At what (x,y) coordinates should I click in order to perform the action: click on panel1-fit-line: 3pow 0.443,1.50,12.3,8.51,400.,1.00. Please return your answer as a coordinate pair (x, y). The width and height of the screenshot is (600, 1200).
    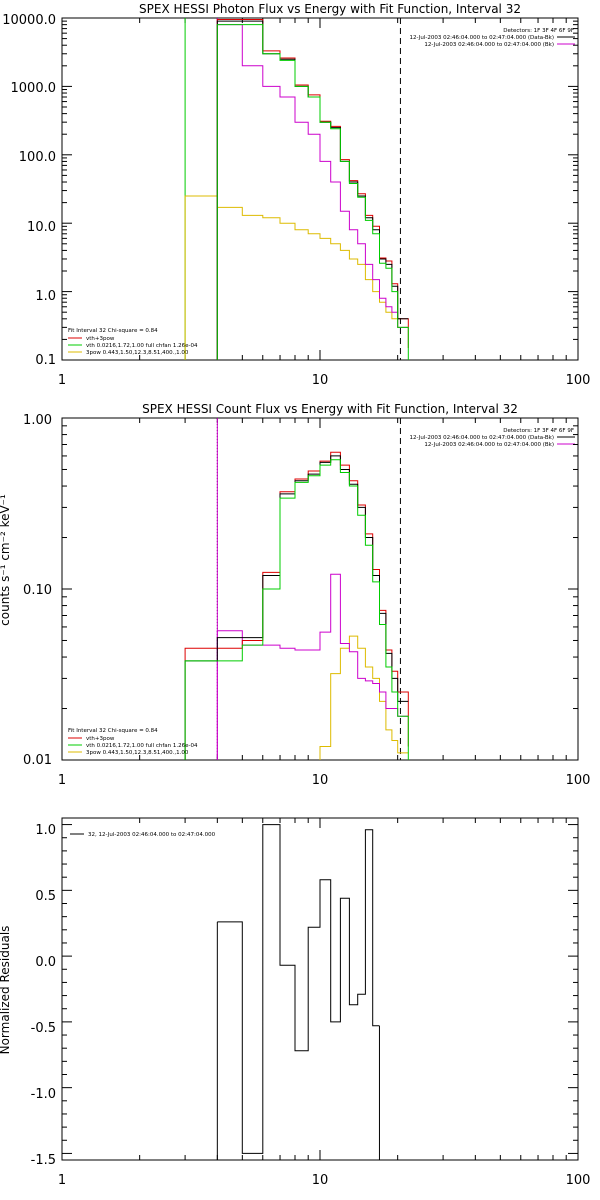
    Looking at the image, I should click on (137, 353).